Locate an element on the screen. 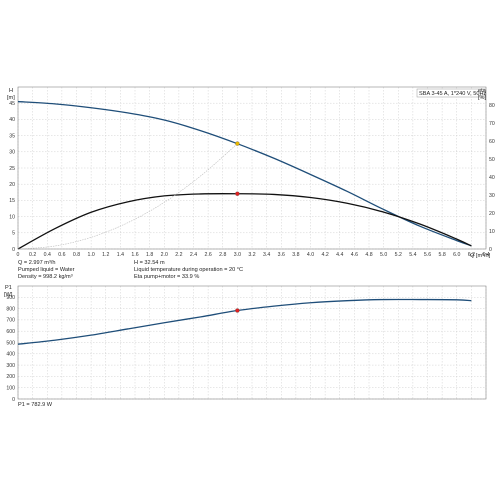  p1-tick-label: 500 is located at coordinates (10, 343).